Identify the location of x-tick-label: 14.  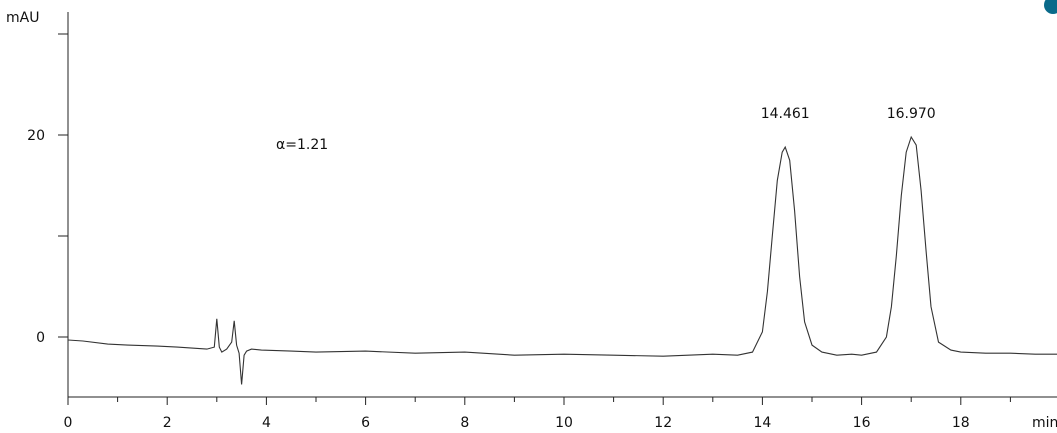
(762, 423).